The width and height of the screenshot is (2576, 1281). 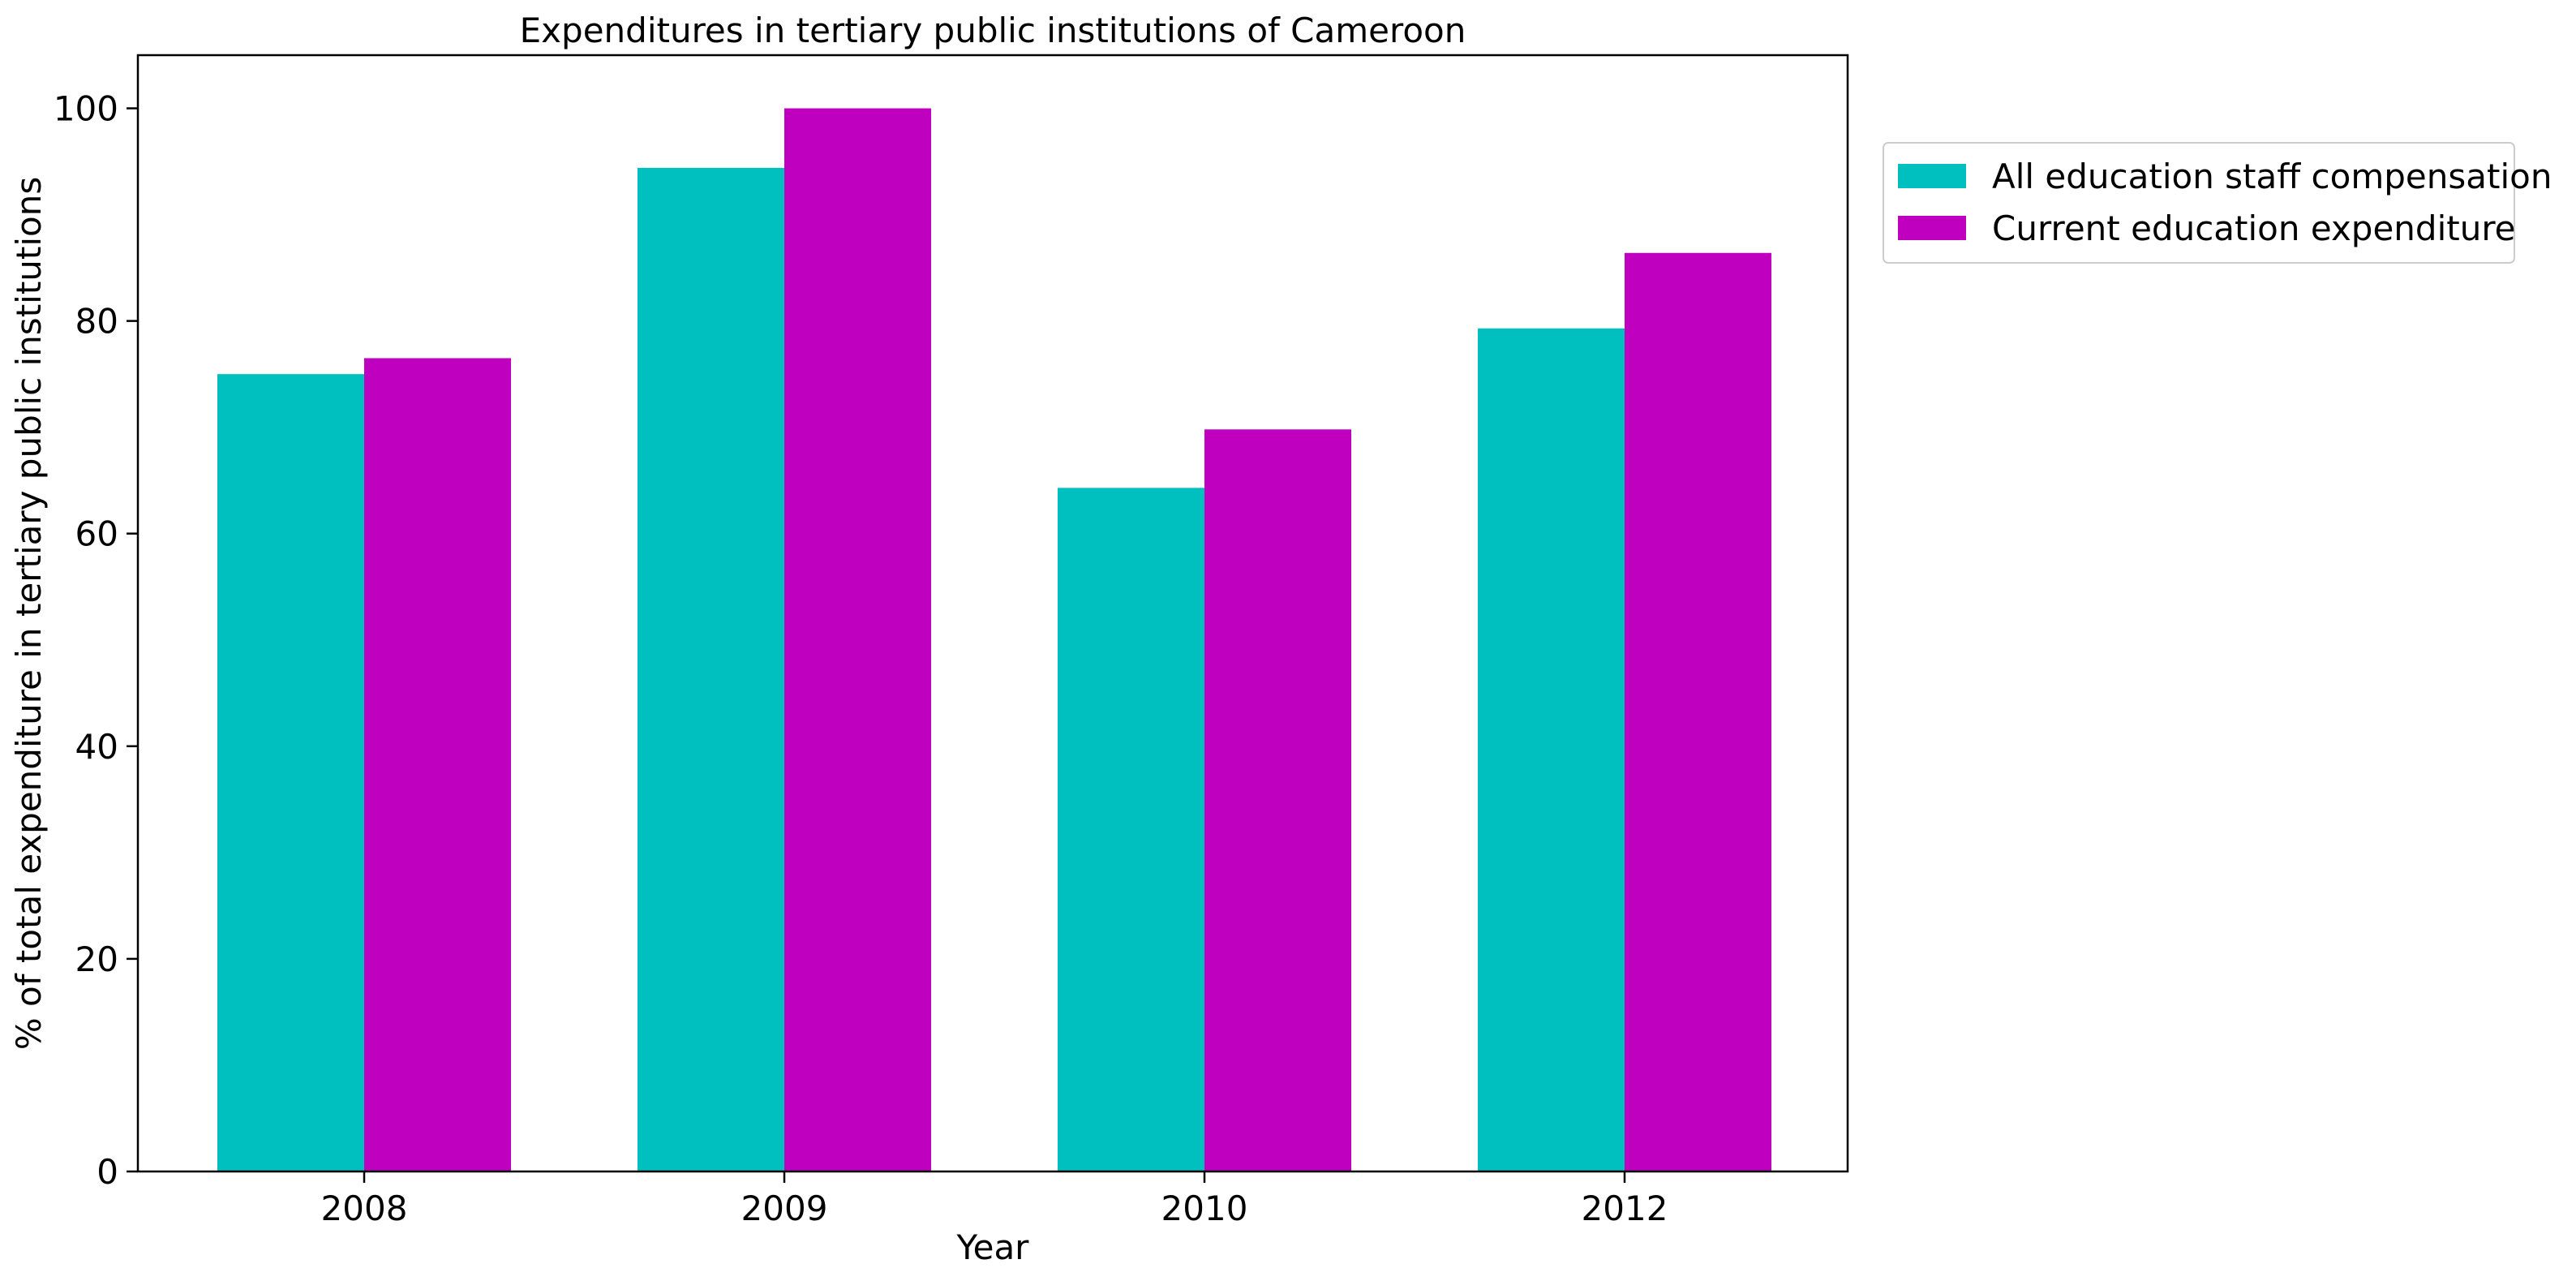 What do you see at coordinates (784, 1208) in the screenshot?
I see `x-tick-label: 2009` at bounding box center [784, 1208].